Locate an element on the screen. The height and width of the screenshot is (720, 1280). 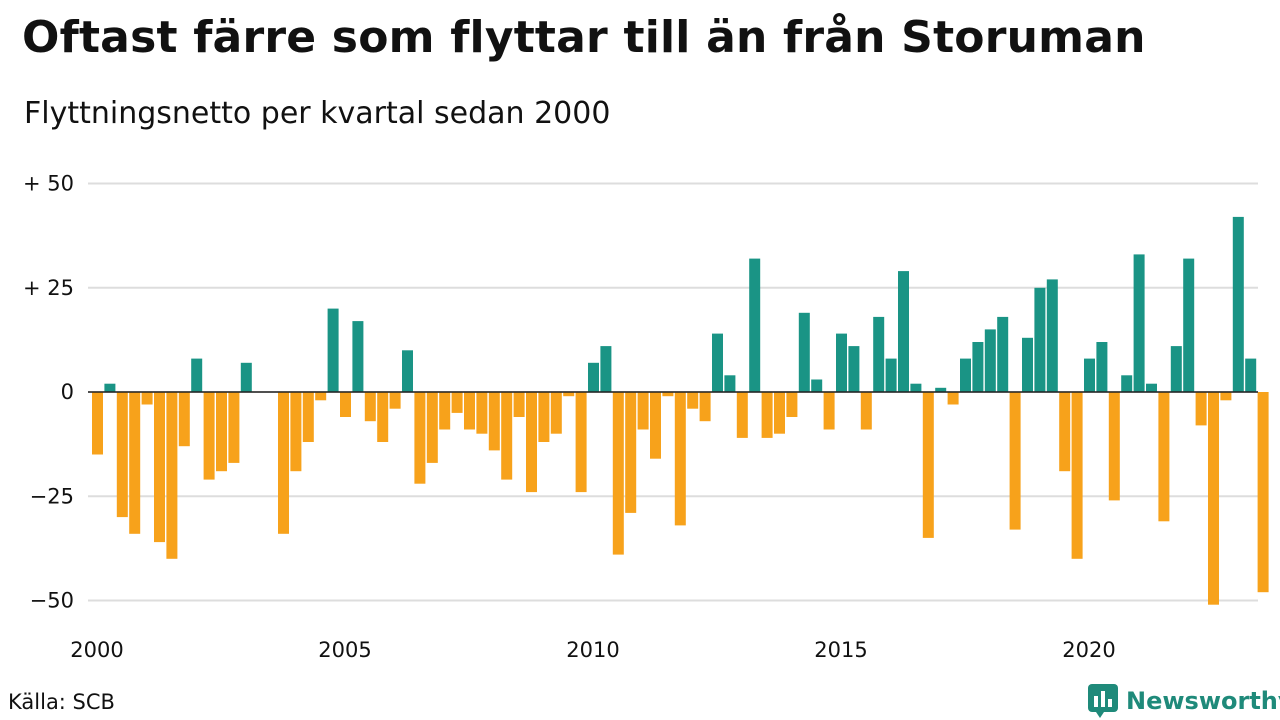
x-tick-label: 2010 is located at coordinates (592, 650).